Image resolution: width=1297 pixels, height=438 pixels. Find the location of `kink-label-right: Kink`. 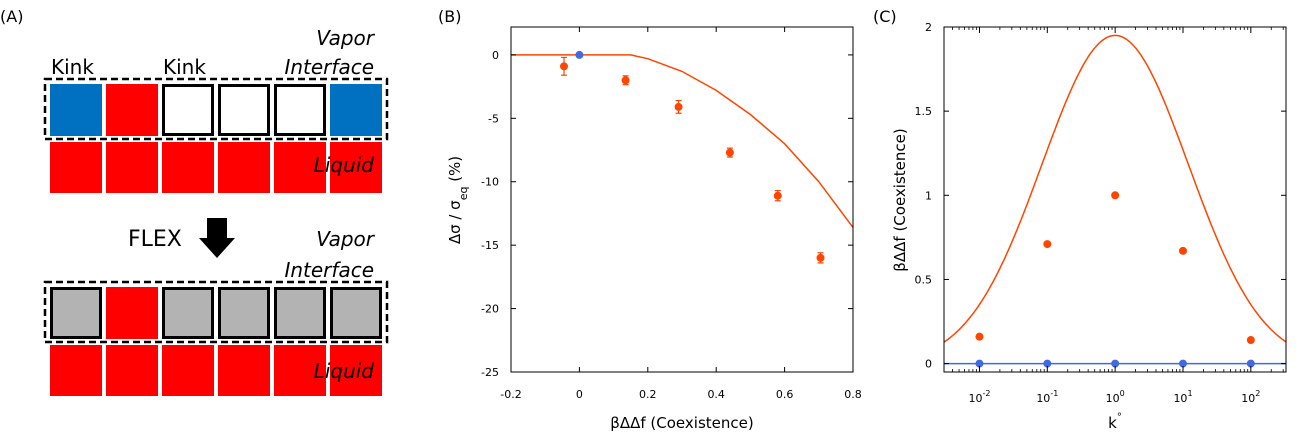

kink-label-right: Kink is located at coordinates (184, 67).